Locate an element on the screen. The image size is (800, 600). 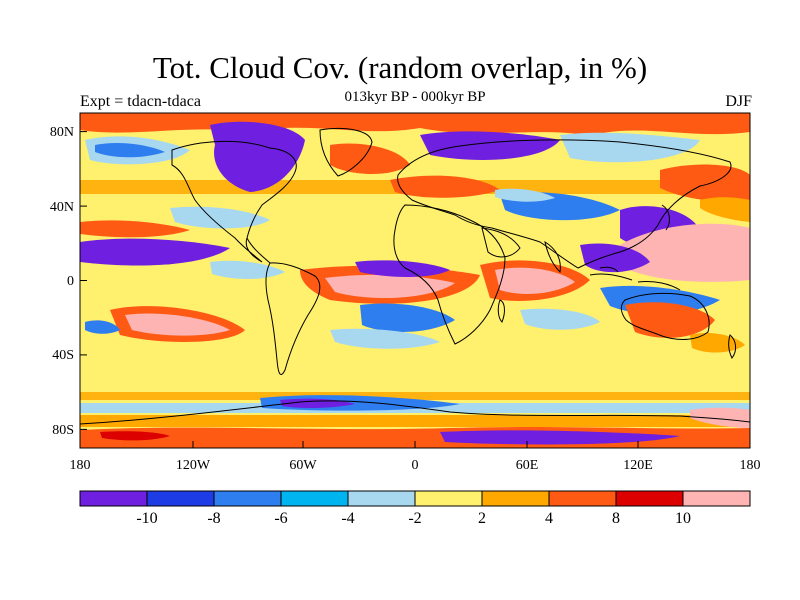
field-southindian-blue is located at coordinates (560, 319).